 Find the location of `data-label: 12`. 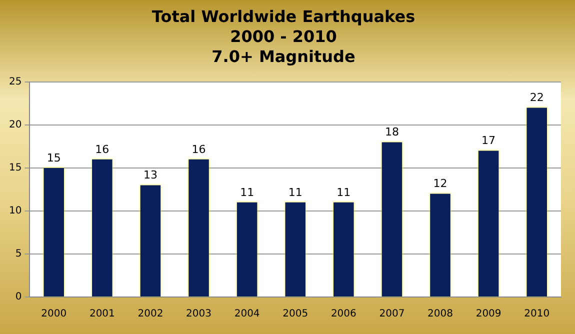

data-label: 12 is located at coordinates (440, 183).